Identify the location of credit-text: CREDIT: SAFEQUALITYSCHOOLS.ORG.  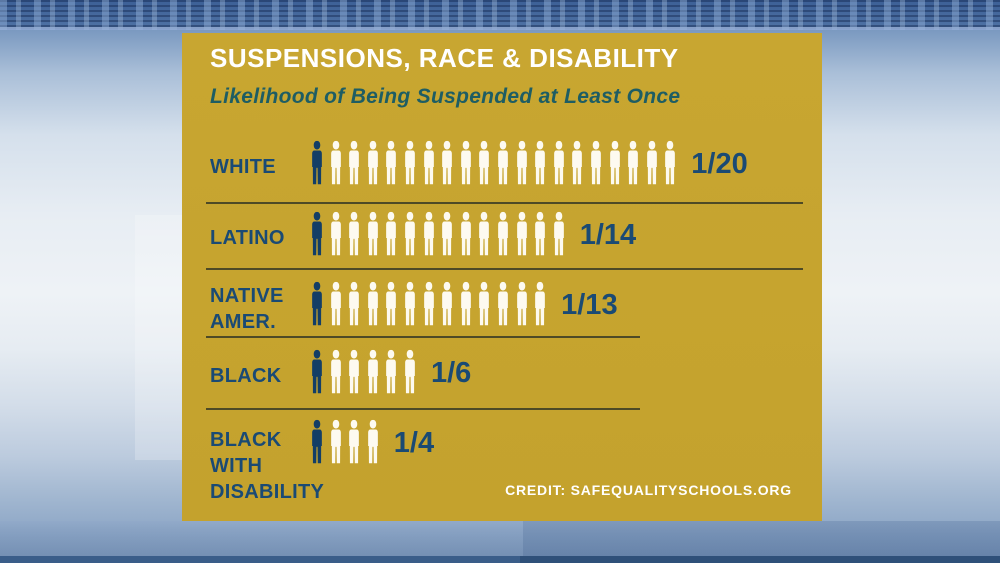
(648, 490).